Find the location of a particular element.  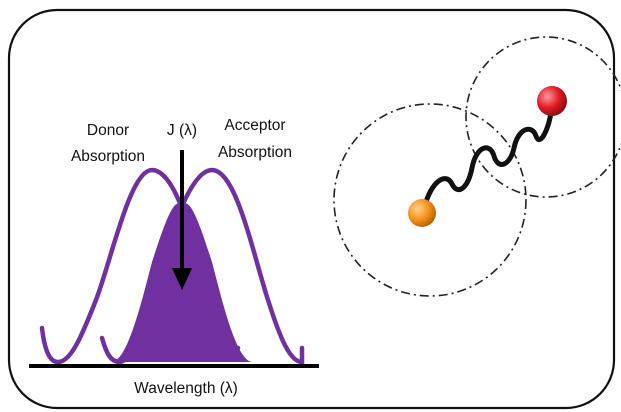

orange-sphere-icon is located at coordinates (422, 213).